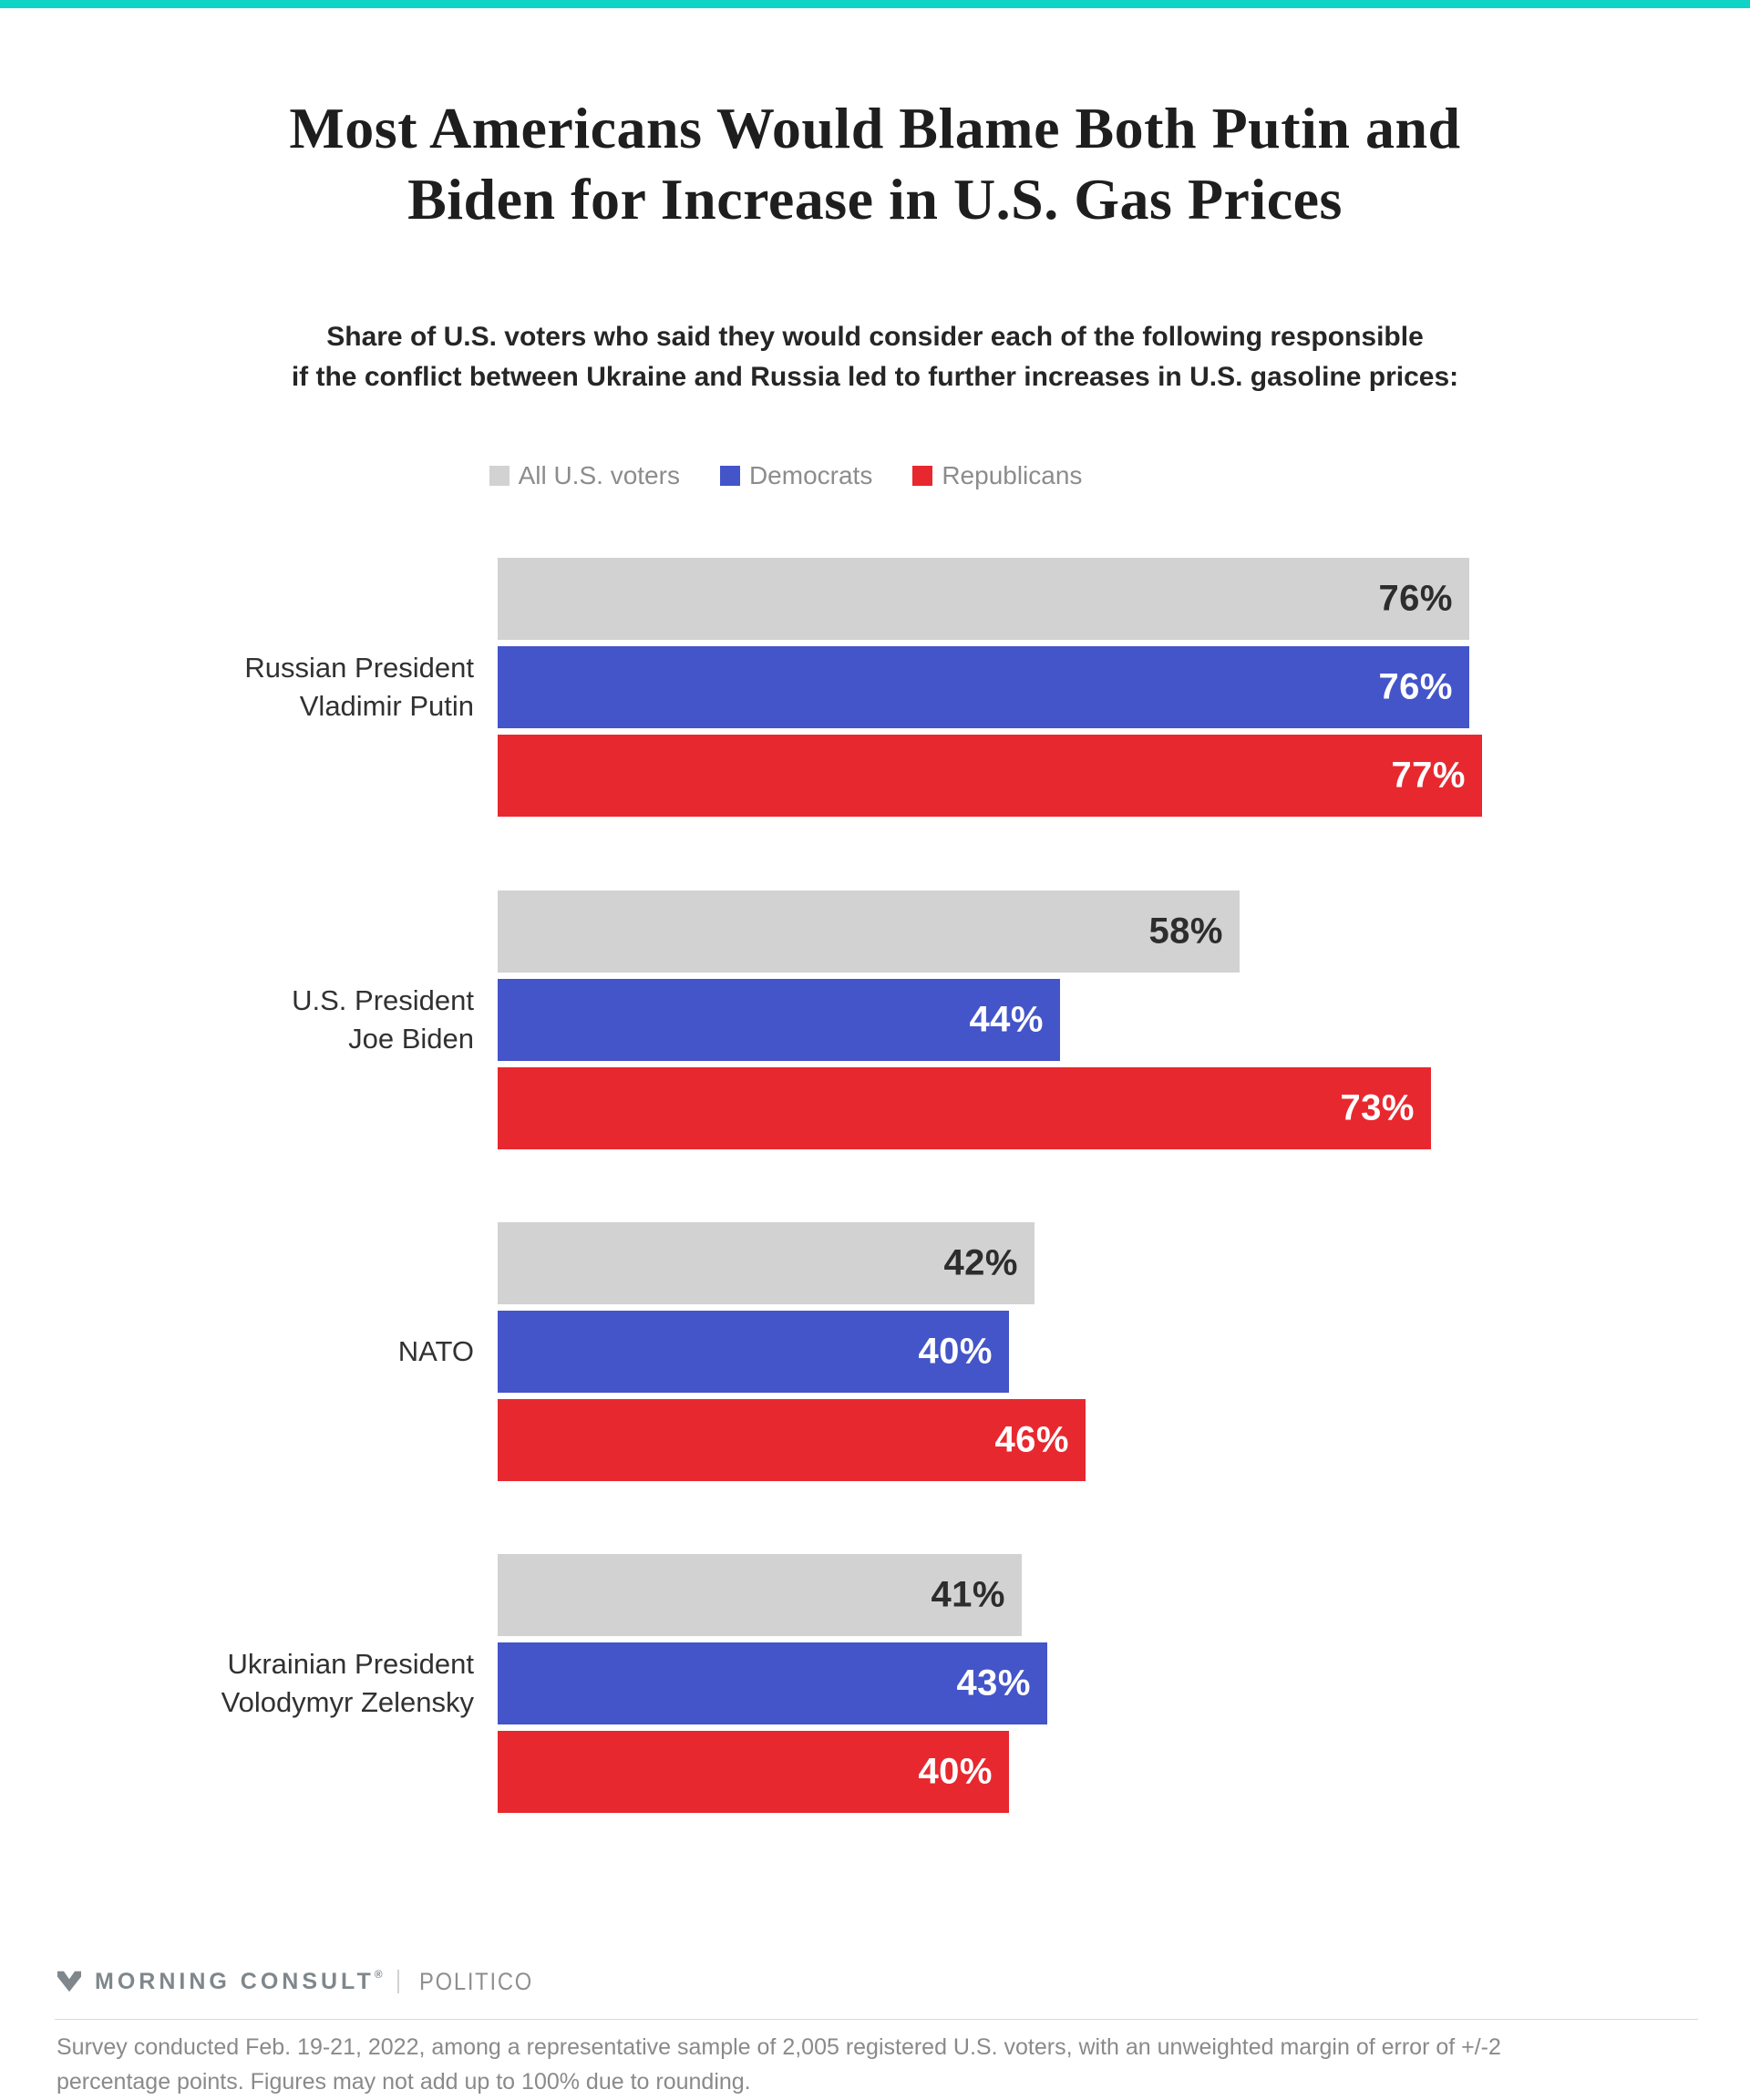 The height and width of the screenshot is (2100, 1750). I want to click on politico-wordmark: POLITICO, so click(475, 1981).